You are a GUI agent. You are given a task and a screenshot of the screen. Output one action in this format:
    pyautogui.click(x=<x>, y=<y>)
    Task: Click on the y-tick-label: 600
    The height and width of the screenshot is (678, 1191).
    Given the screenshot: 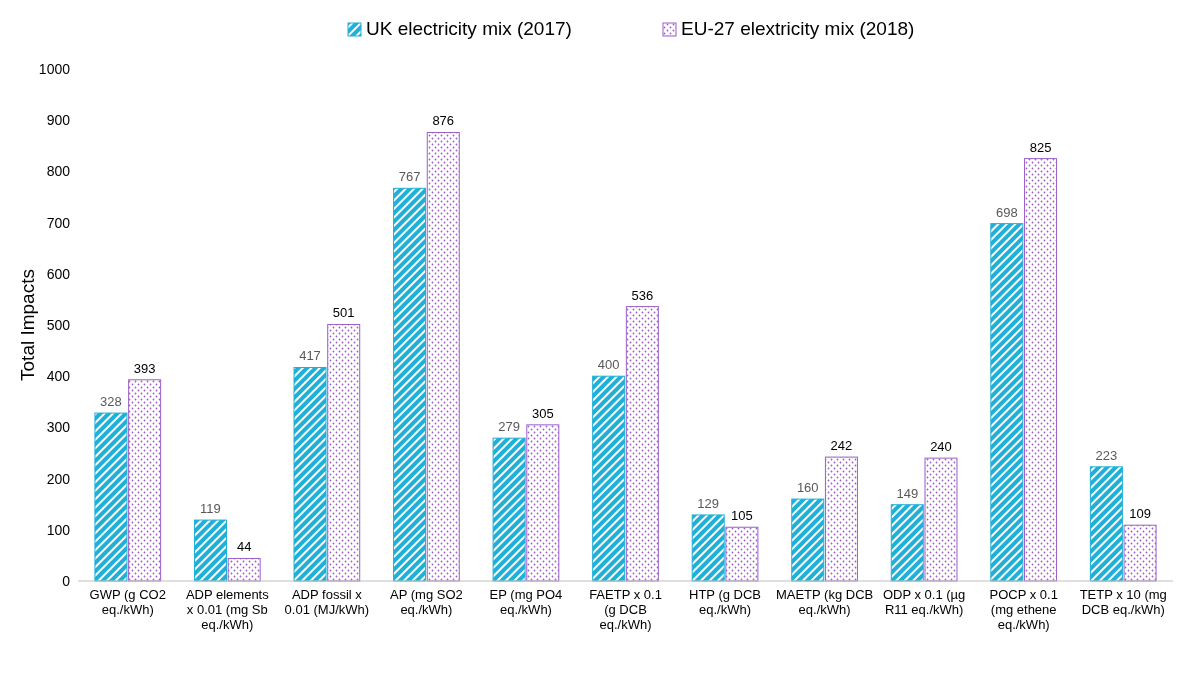 What is the action you would take?
    pyautogui.click(x=58, y=273)
    